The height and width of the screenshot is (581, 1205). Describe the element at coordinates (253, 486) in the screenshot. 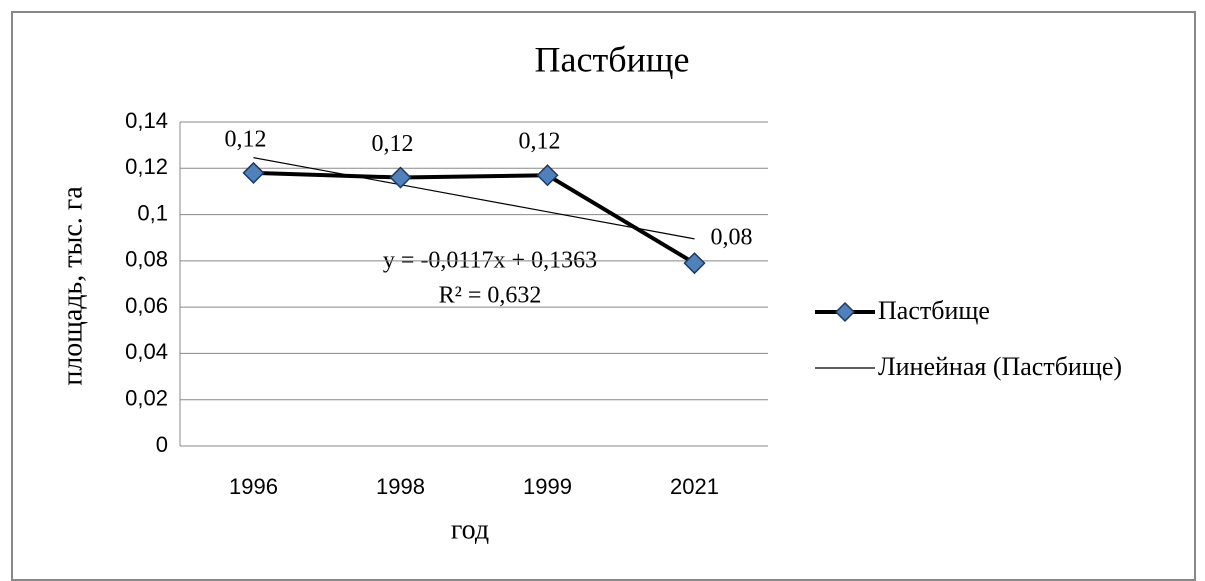

I see `x-tick-label: 1996` at that location.